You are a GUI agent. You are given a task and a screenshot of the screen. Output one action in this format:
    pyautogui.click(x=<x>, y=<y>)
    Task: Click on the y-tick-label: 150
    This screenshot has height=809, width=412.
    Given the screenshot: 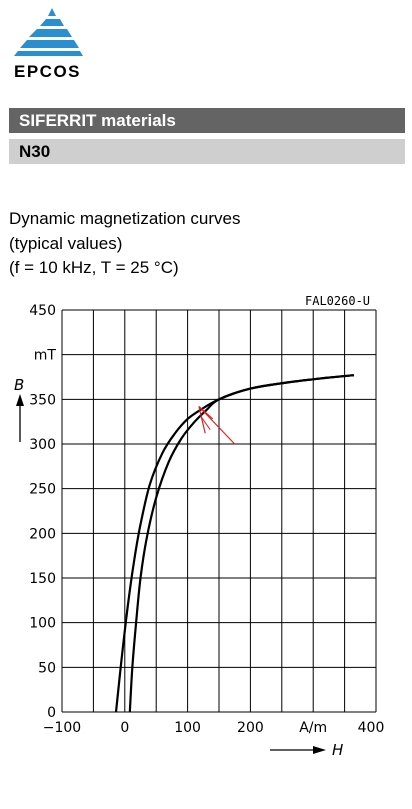 What is the action you would take?
    pyautogui.click(x=42, y=579)
    